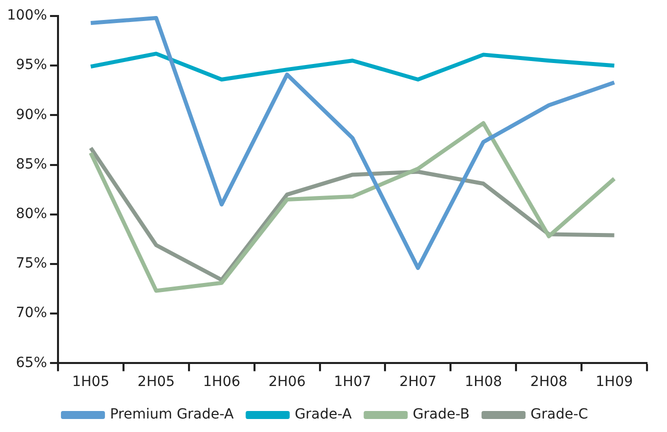 Image resolution: width=667 pixels, height=432 pixels. What do you see at coordinates (172, 414) in the screenshot?
I see `legend-label: Premium Grade-A` at bounding box center [172, 414].